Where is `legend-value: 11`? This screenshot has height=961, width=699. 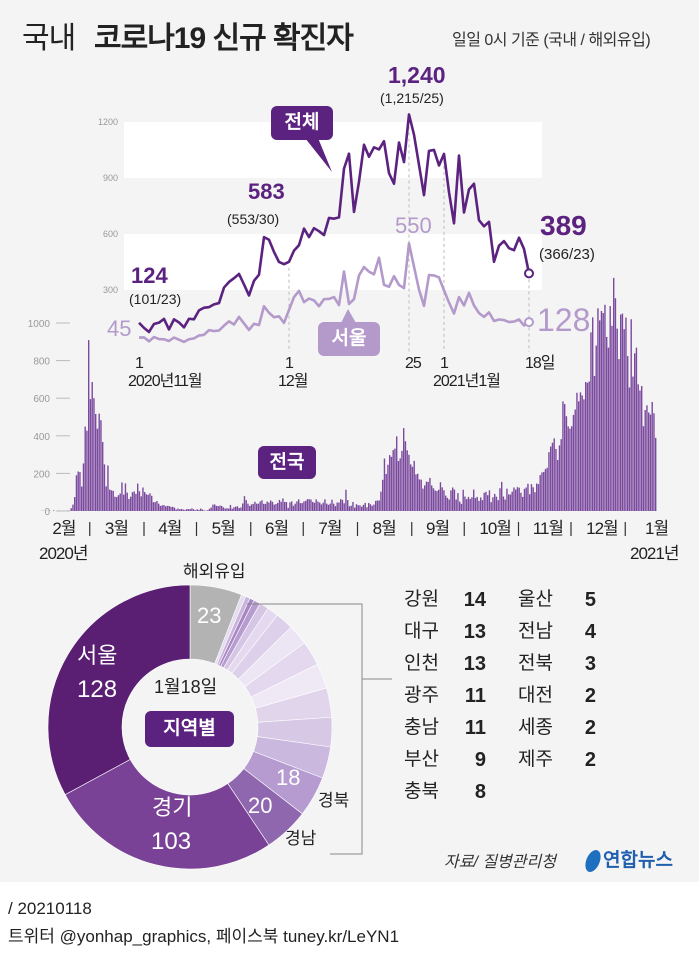
legend-value: 11 is located at coordinates (475, 728).